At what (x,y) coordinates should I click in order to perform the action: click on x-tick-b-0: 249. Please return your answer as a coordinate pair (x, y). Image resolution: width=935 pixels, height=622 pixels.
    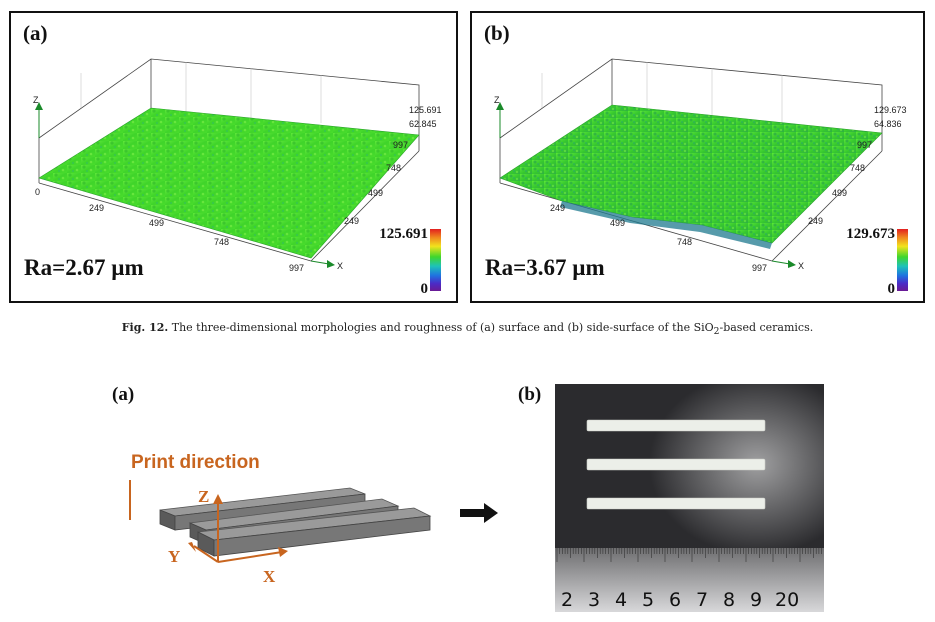
    Looking at the image, I should click on (557, 208).